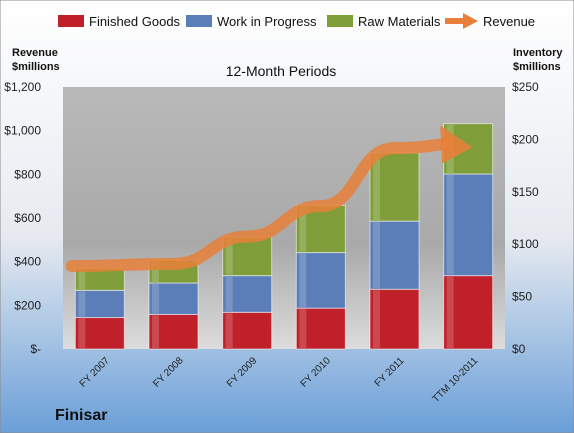 The image size is (574, 433). What do you see at coordinates (456, 144) in the screenshot?
I see `revenue-arrowhead` at bounding box center [456, 144].